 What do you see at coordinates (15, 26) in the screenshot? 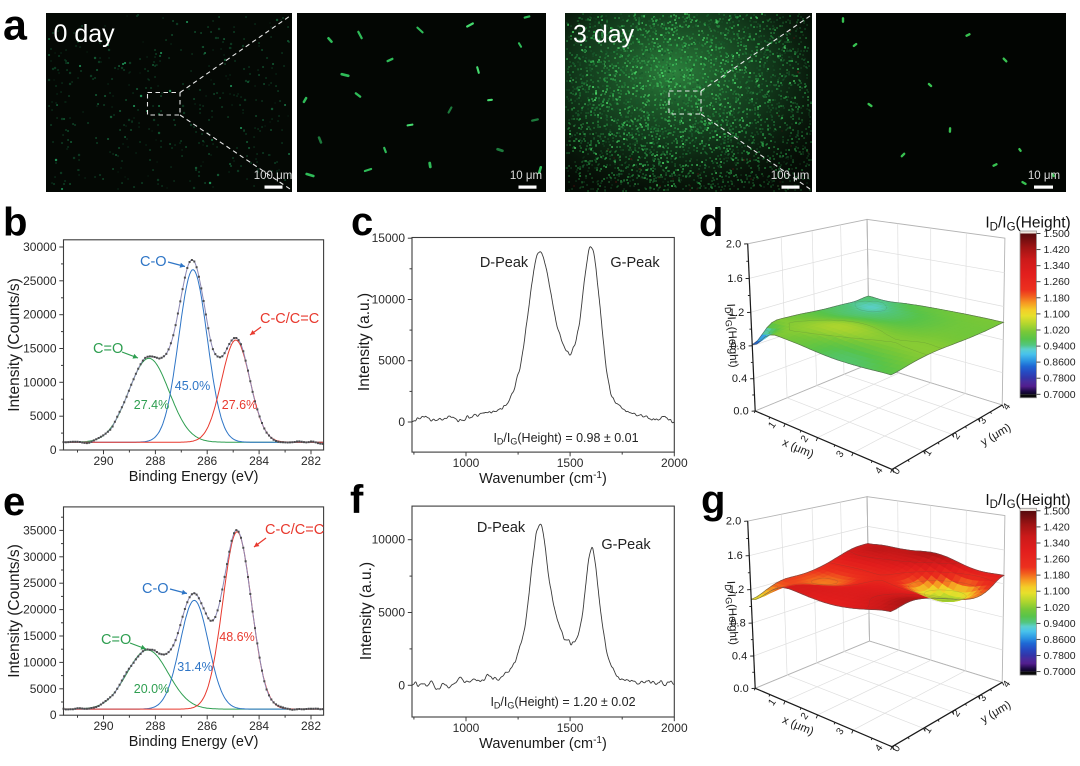
I see `svg-text: a` at bounding box center [15, 26].